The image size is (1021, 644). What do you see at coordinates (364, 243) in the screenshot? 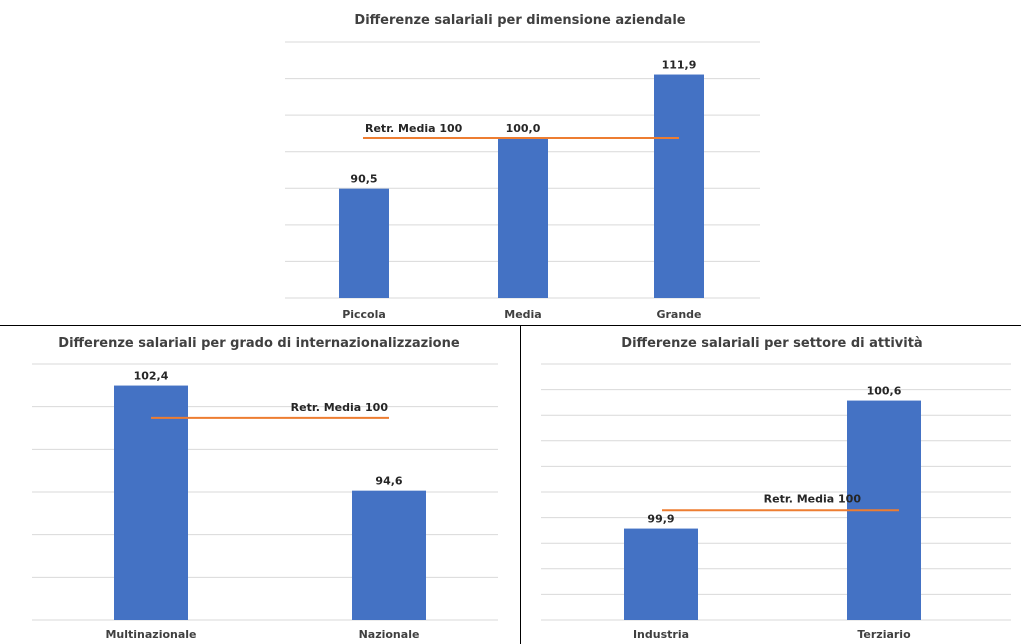
I see `bar-piccola` at bounding box center [364, 243].